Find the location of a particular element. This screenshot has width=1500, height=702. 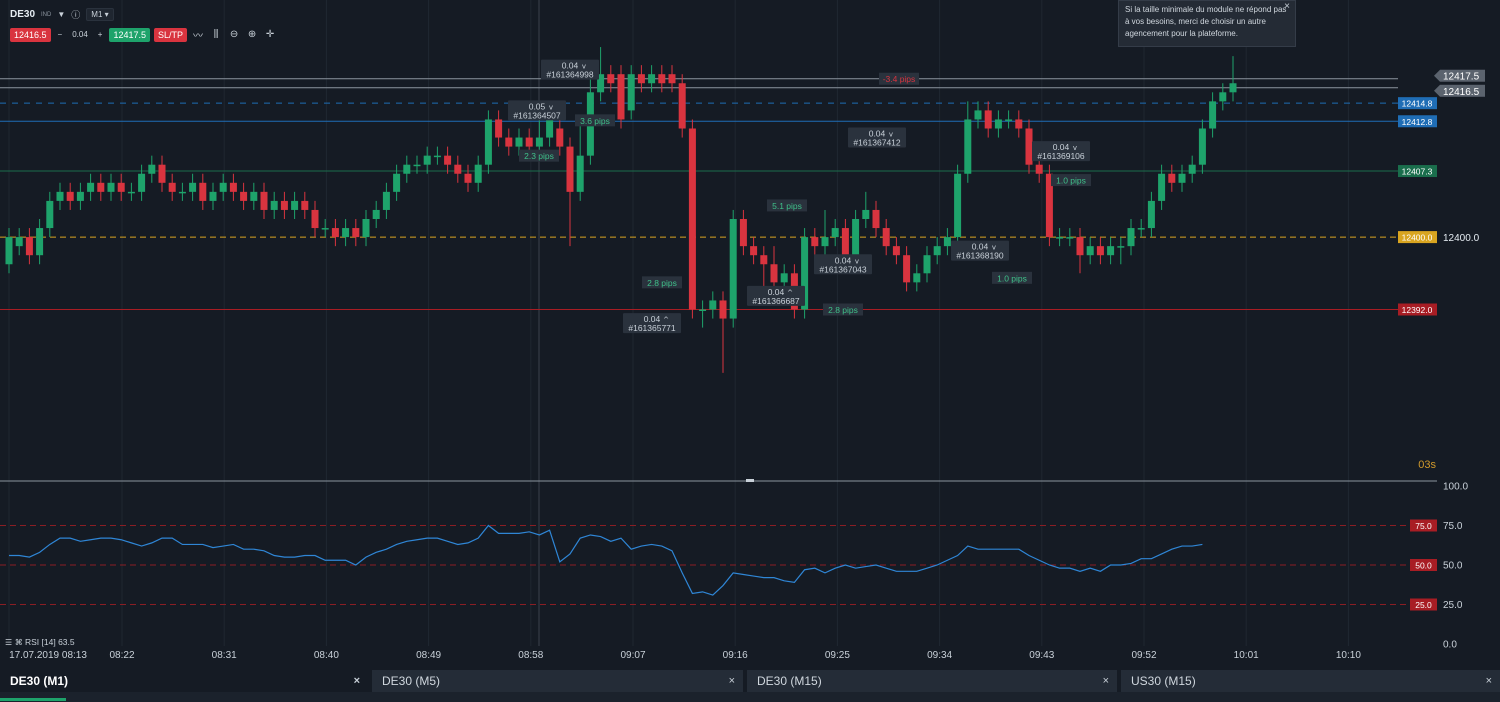

price-label: 12414.8 is located at coordinates (1417, 104).